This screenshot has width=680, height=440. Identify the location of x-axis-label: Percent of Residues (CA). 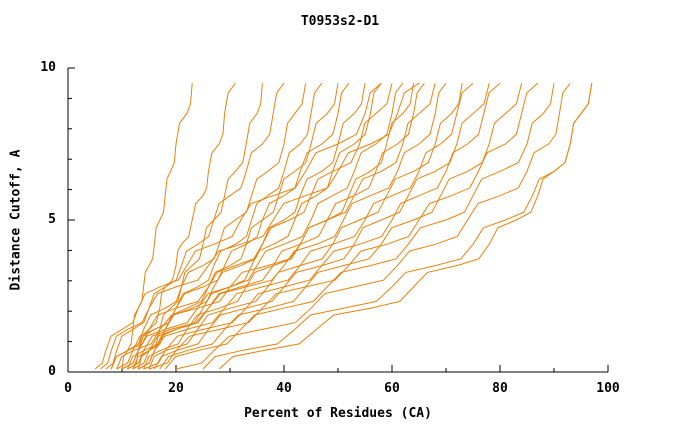
(338, 413).